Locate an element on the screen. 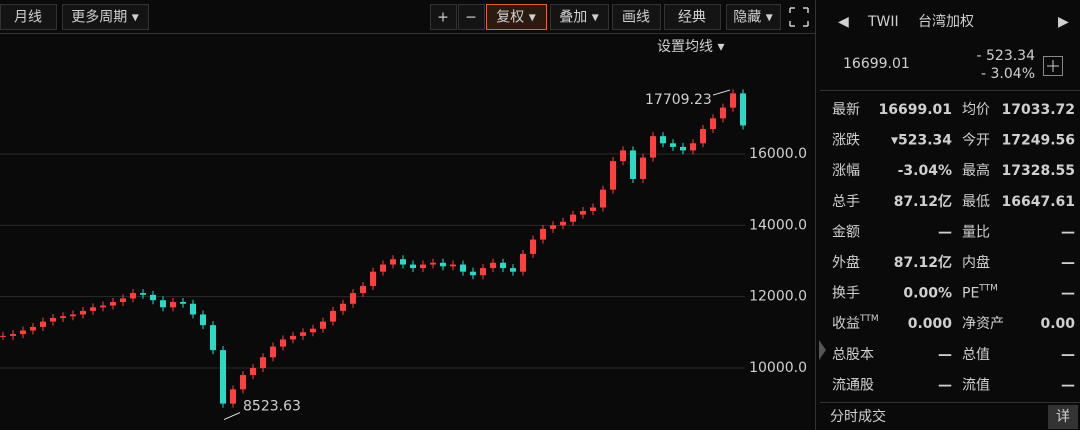 The height and width of the screenshot is (430, 1080). quote-price: 16699.01 is located at coordinates (876, 64).